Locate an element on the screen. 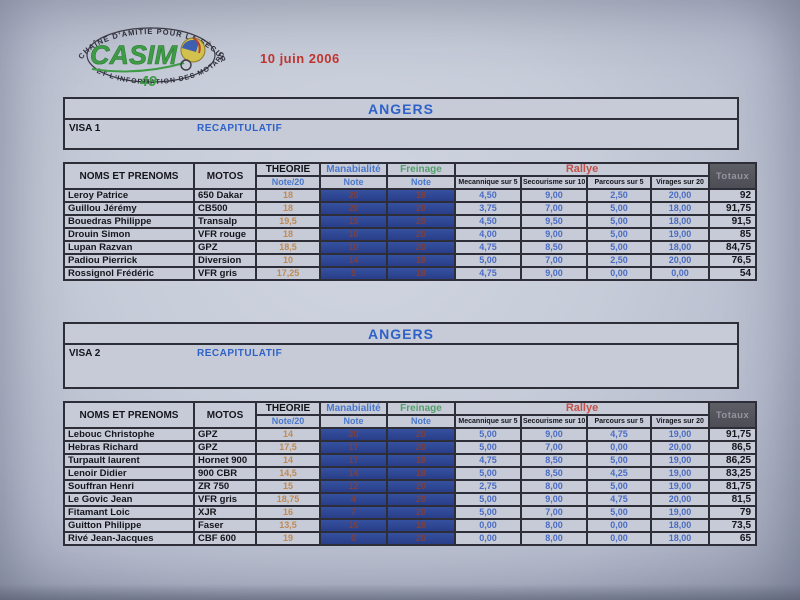 This screenshot has height=600, width=800. col-header-totaux: Totaux is located at coordinates (733, 415).